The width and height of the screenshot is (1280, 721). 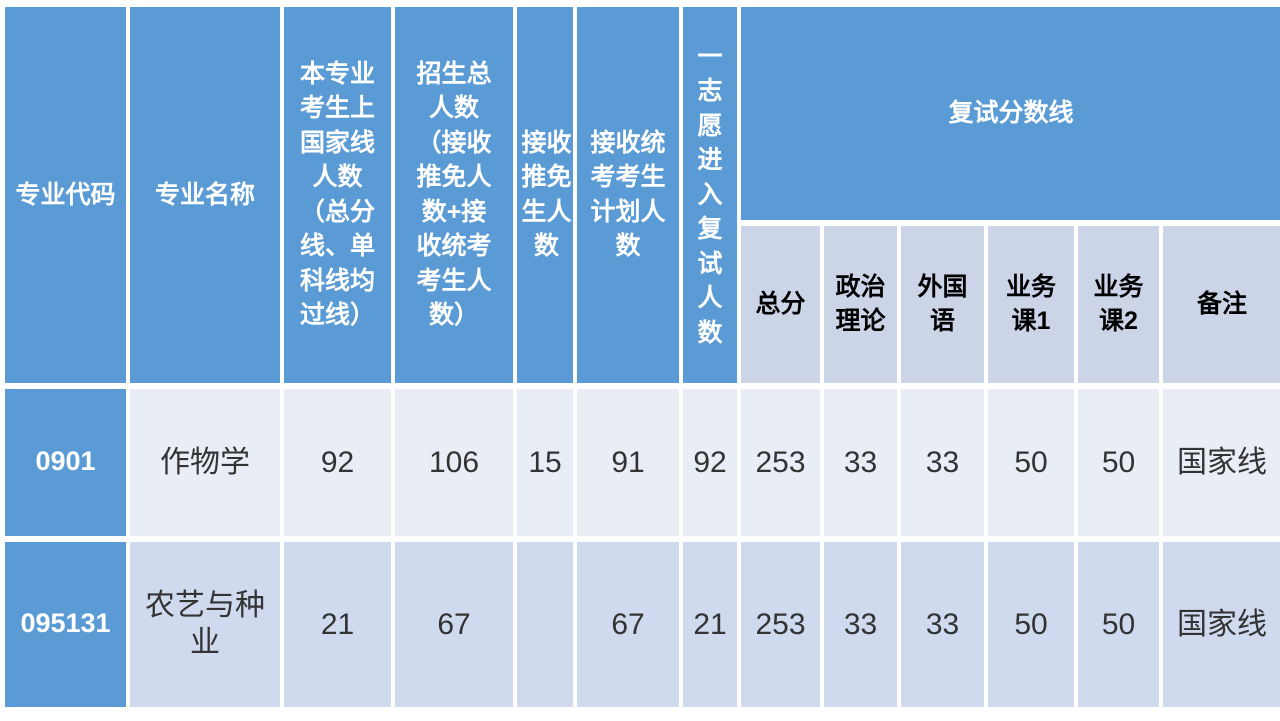 What do you see at coordinates (942, 462) in the screenshot?
I see `row0-foreign-cell: 33` at bounding box center [942, 462].